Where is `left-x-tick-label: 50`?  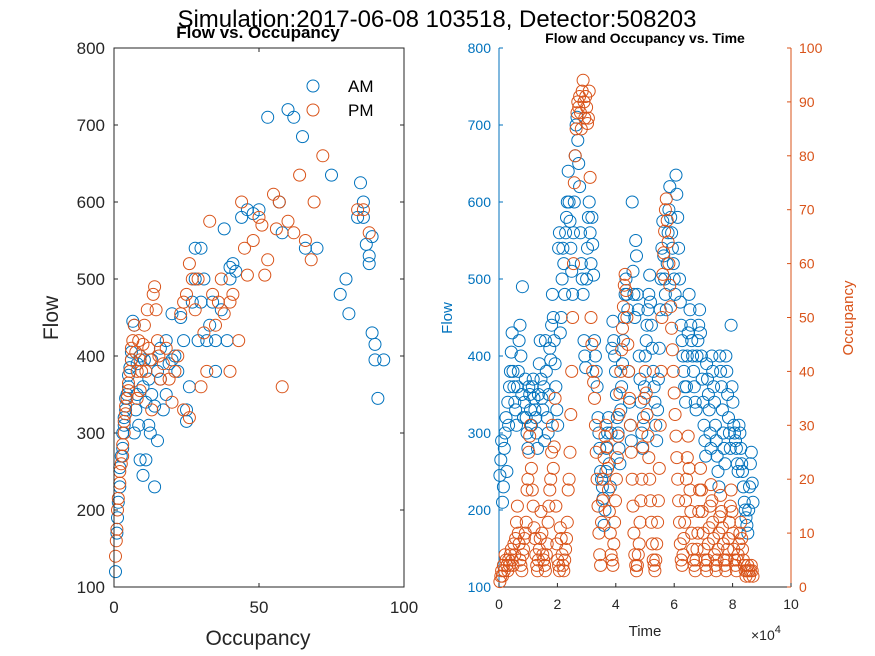 left-x-tick-label: 50 is located at coordinates (259, 607).